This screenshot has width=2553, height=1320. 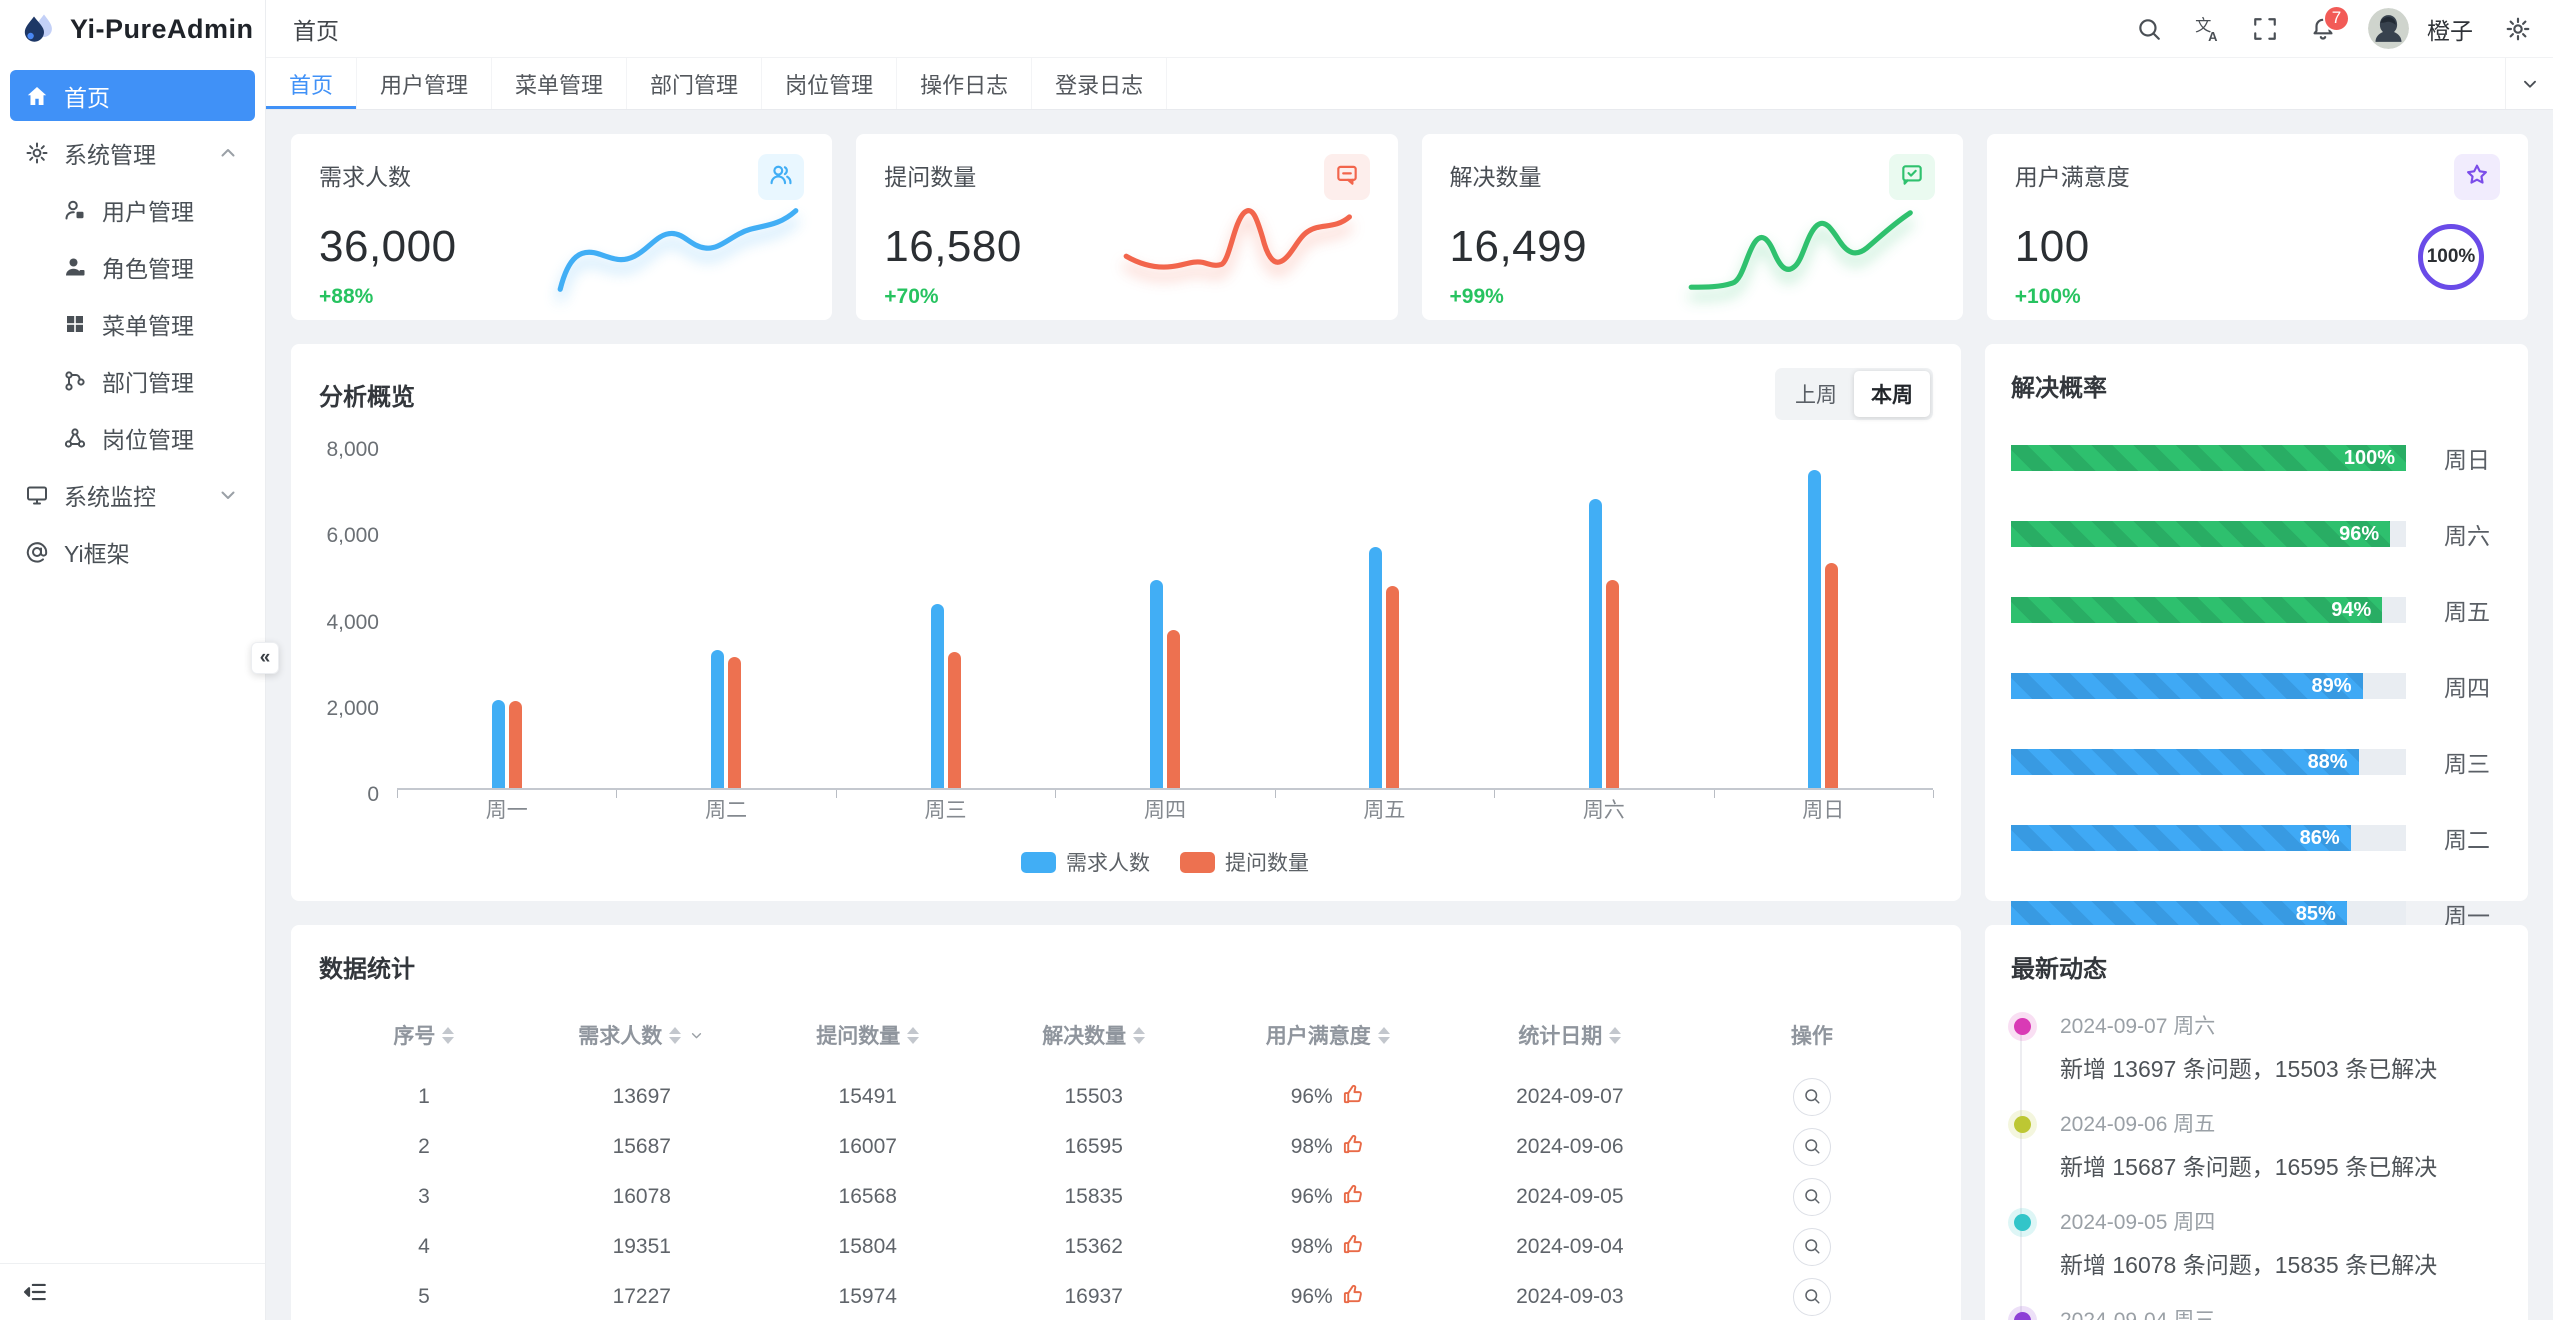 What do you see at coordinates (2138, 1222) in the screenshot?
I see `timeline-date: 2024-09-05 周四` at bounding box center [2138, 1222].